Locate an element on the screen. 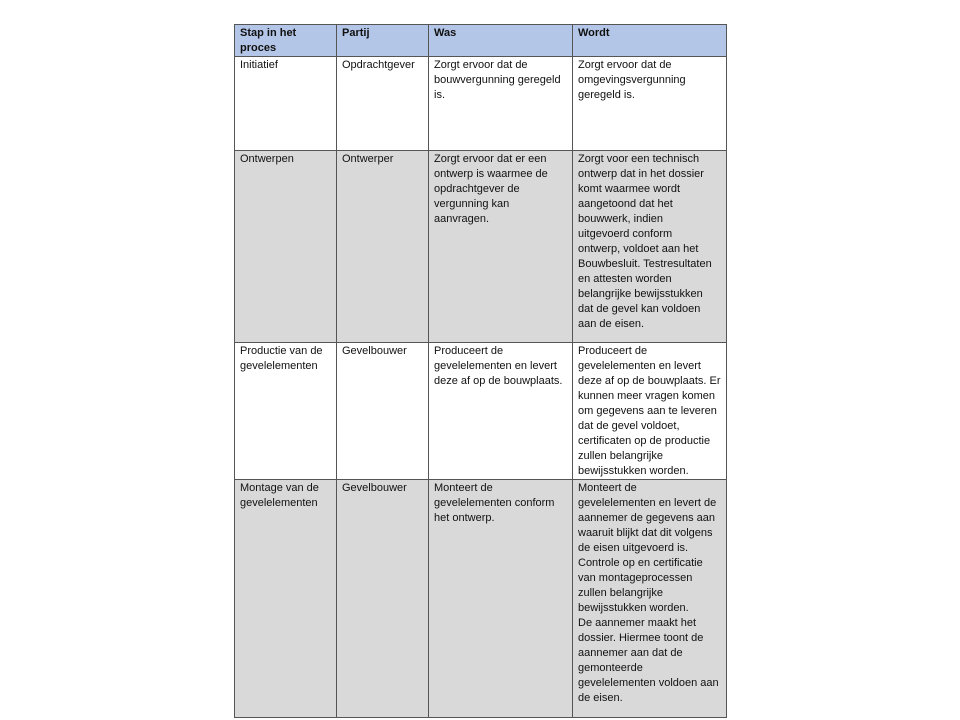  cell-partij: Opdrachtgever is located at coordinates (382, 103).